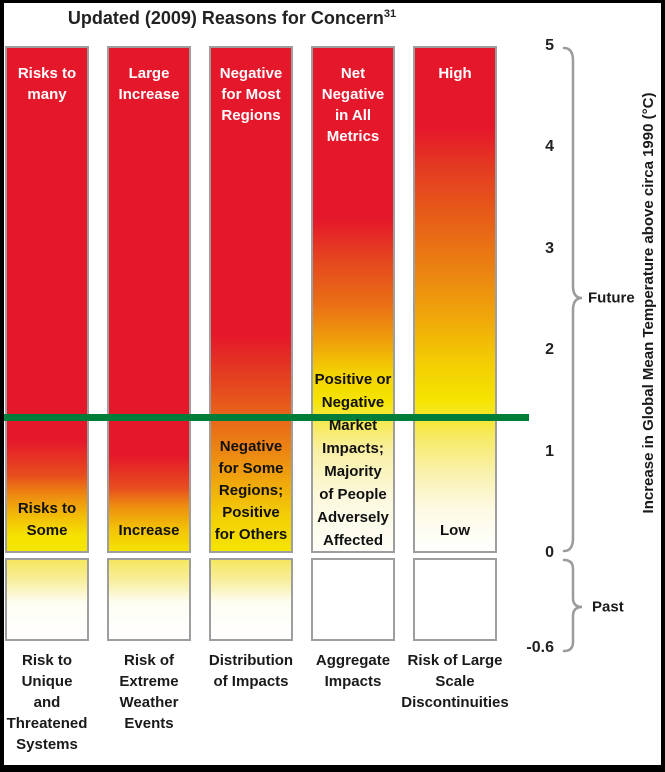  I want to click on y-tick-neg06: -0.6, so click(540, 647).